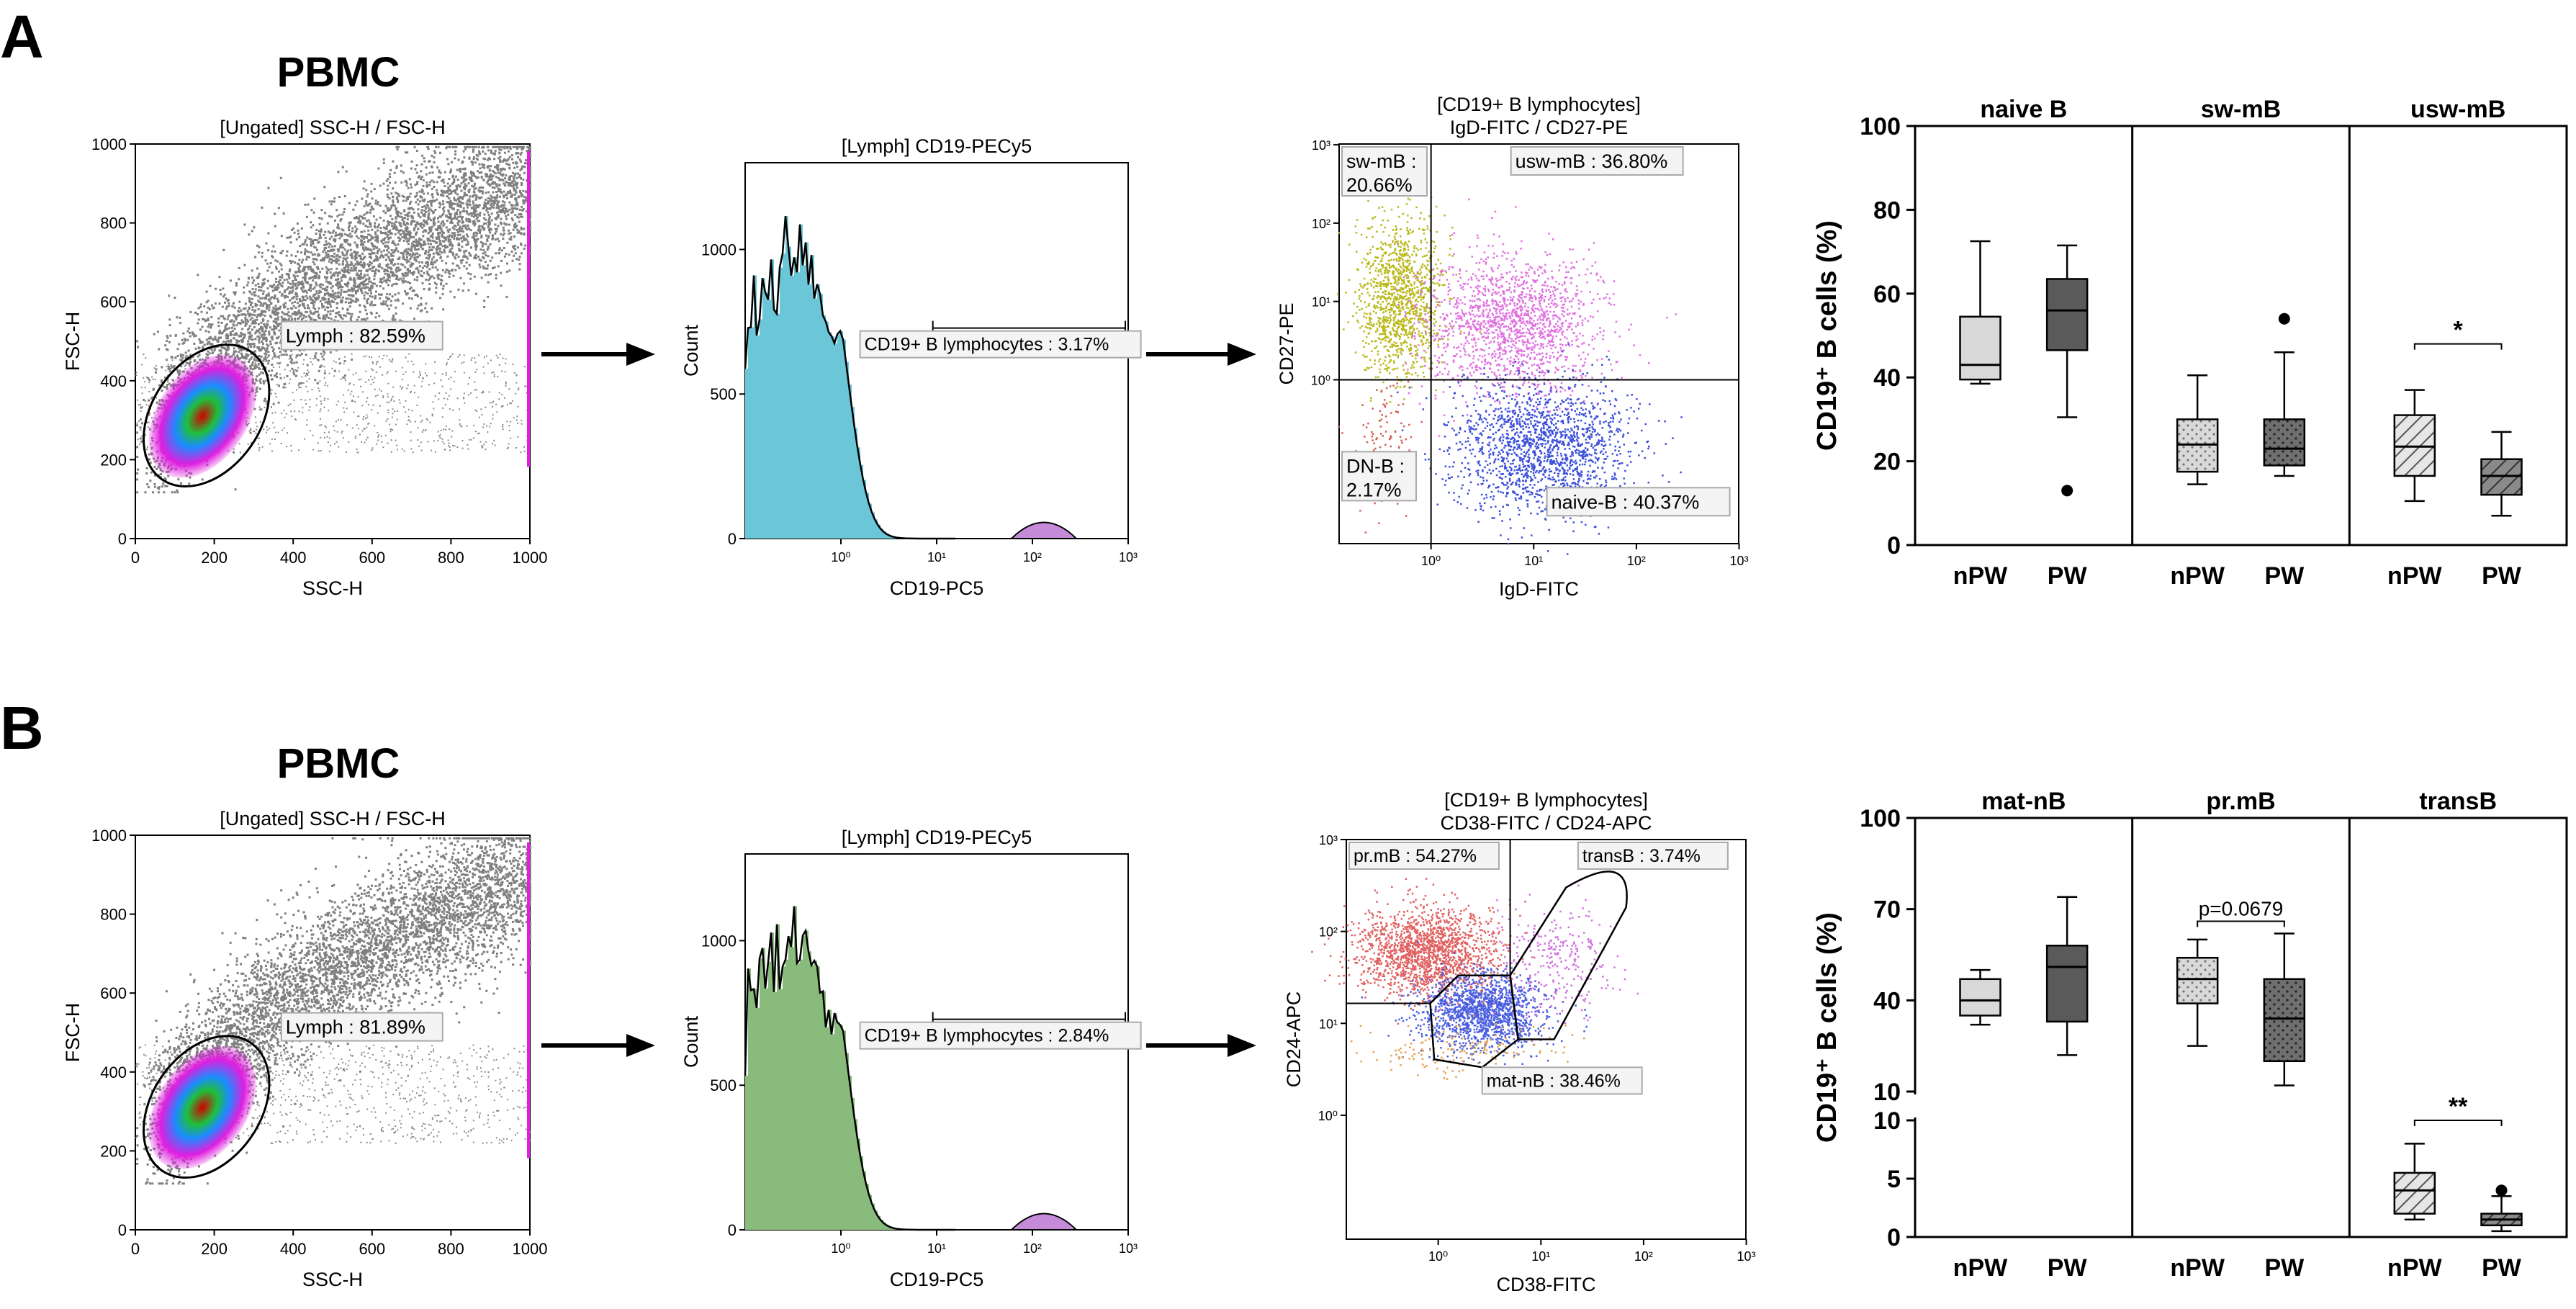 This screenshot has width=2576, height=1309. I want to click on lymph-gate, so click(206, 415).